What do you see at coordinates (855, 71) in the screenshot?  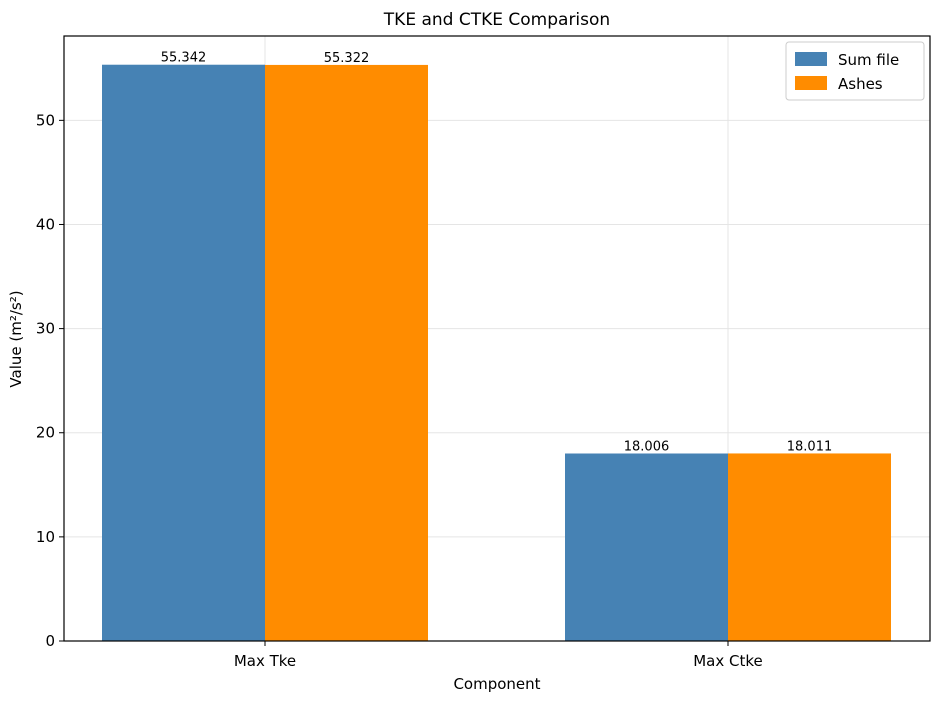 I see `legend: Sum file Ashes` at bounding box center [855, 71].